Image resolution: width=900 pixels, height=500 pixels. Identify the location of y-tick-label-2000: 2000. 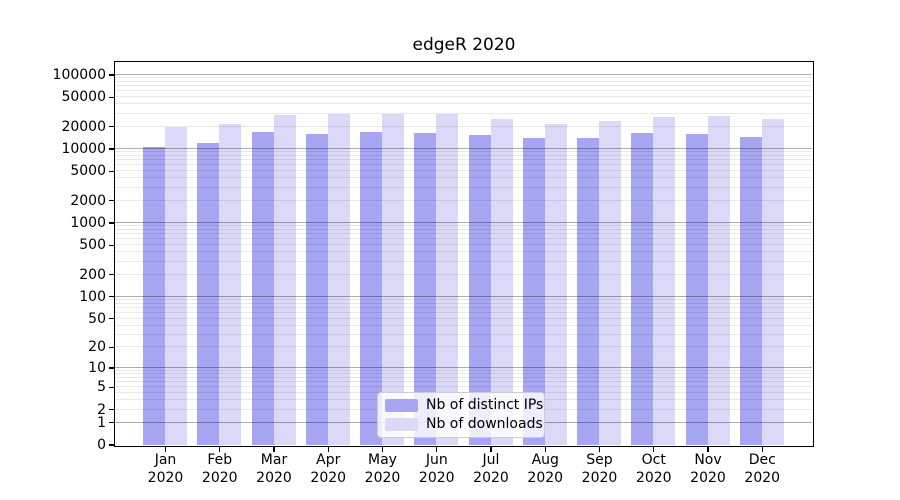
(88, 200).